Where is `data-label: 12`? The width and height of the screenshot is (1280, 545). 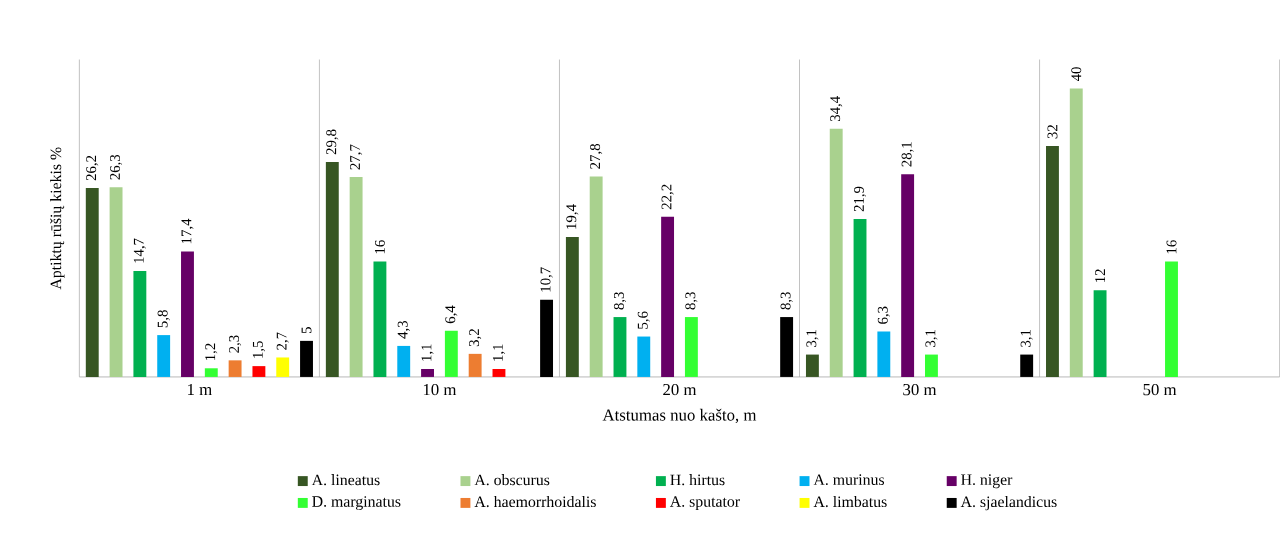 data-label: 12 is located at coordinates (1100, 276).